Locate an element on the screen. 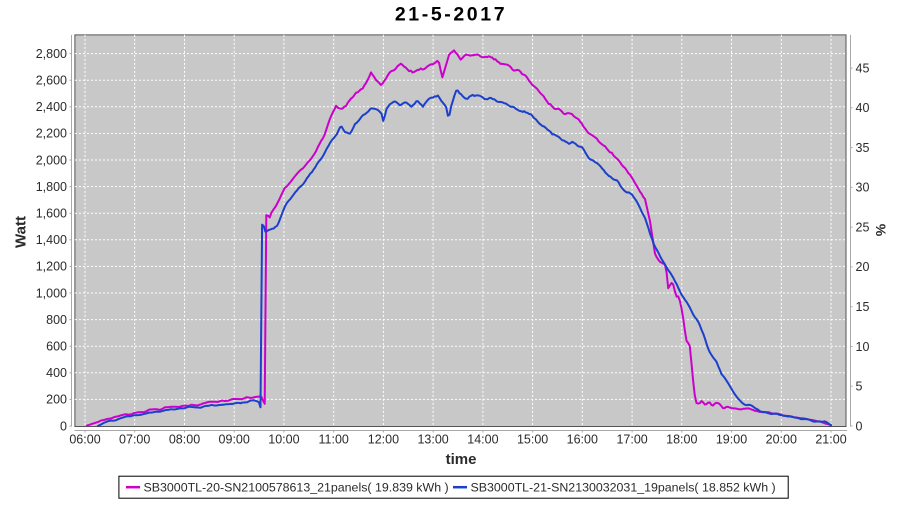 The image size is (900, 505). svg-text: 21-5-2017 is located at coordinates (451, 15).